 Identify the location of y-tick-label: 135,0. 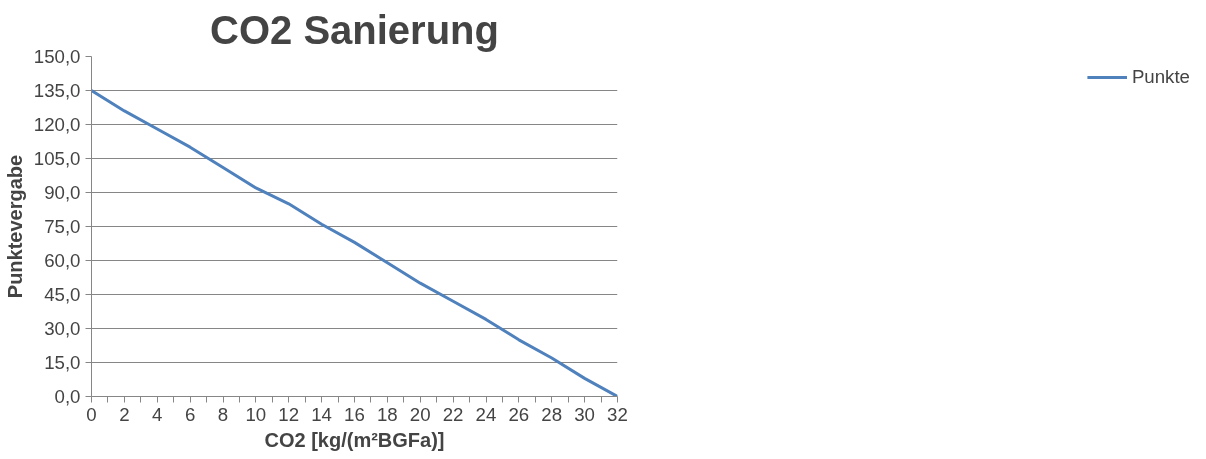
(57, 90).